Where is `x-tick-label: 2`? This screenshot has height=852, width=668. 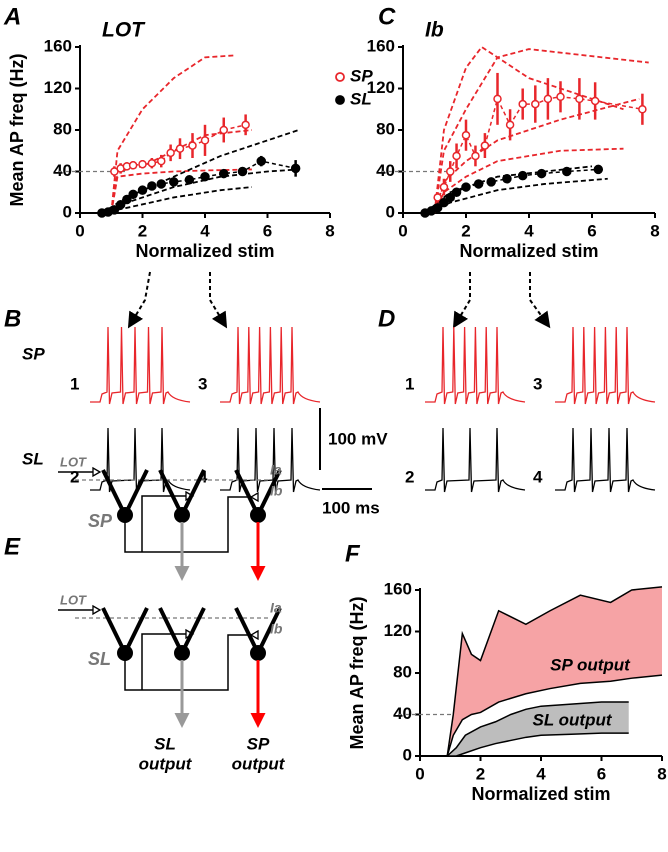 x-tick-label: 2 is located at coordinates (480, 773).